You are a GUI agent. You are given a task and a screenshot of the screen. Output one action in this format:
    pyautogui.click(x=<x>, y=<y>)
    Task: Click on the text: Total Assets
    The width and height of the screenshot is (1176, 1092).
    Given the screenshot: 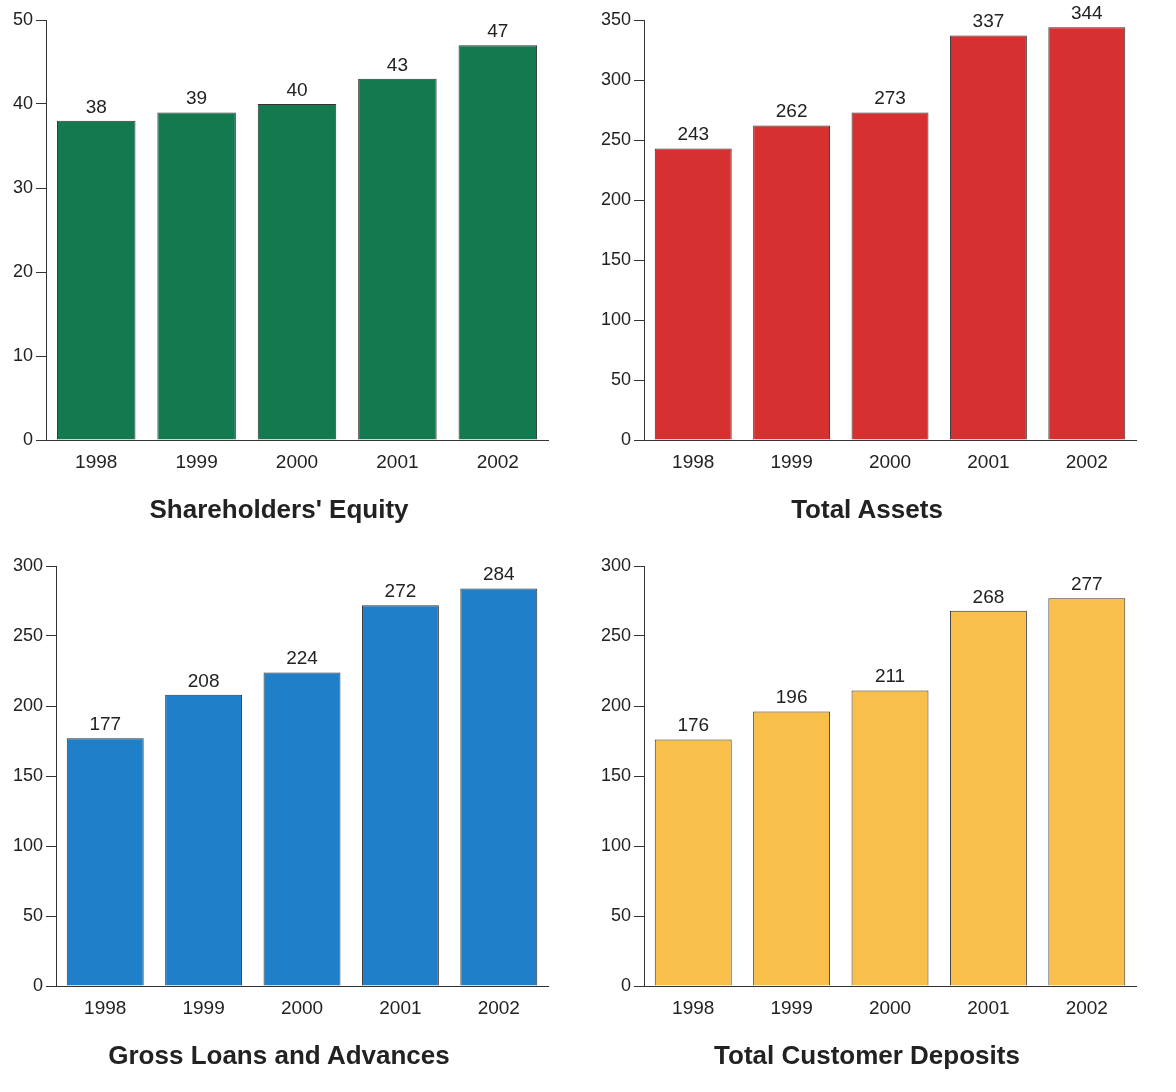 What is the action you would take?
    pyautogui.click(x=867, y=508)
    